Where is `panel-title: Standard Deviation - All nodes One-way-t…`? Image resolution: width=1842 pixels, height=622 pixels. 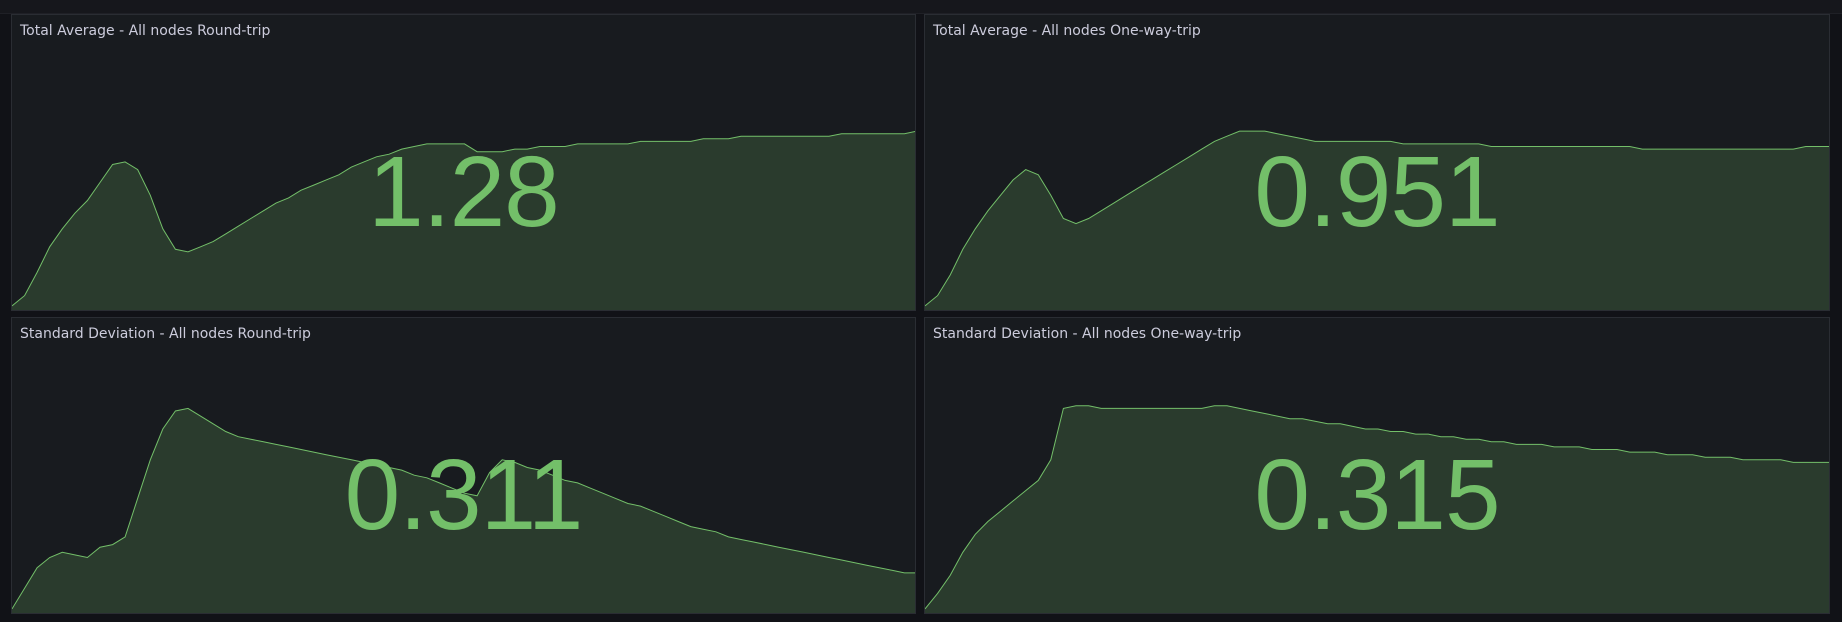 panel-title: Standard Deviation - All nodes One-way-t… is located at coordinates (1087, 334).